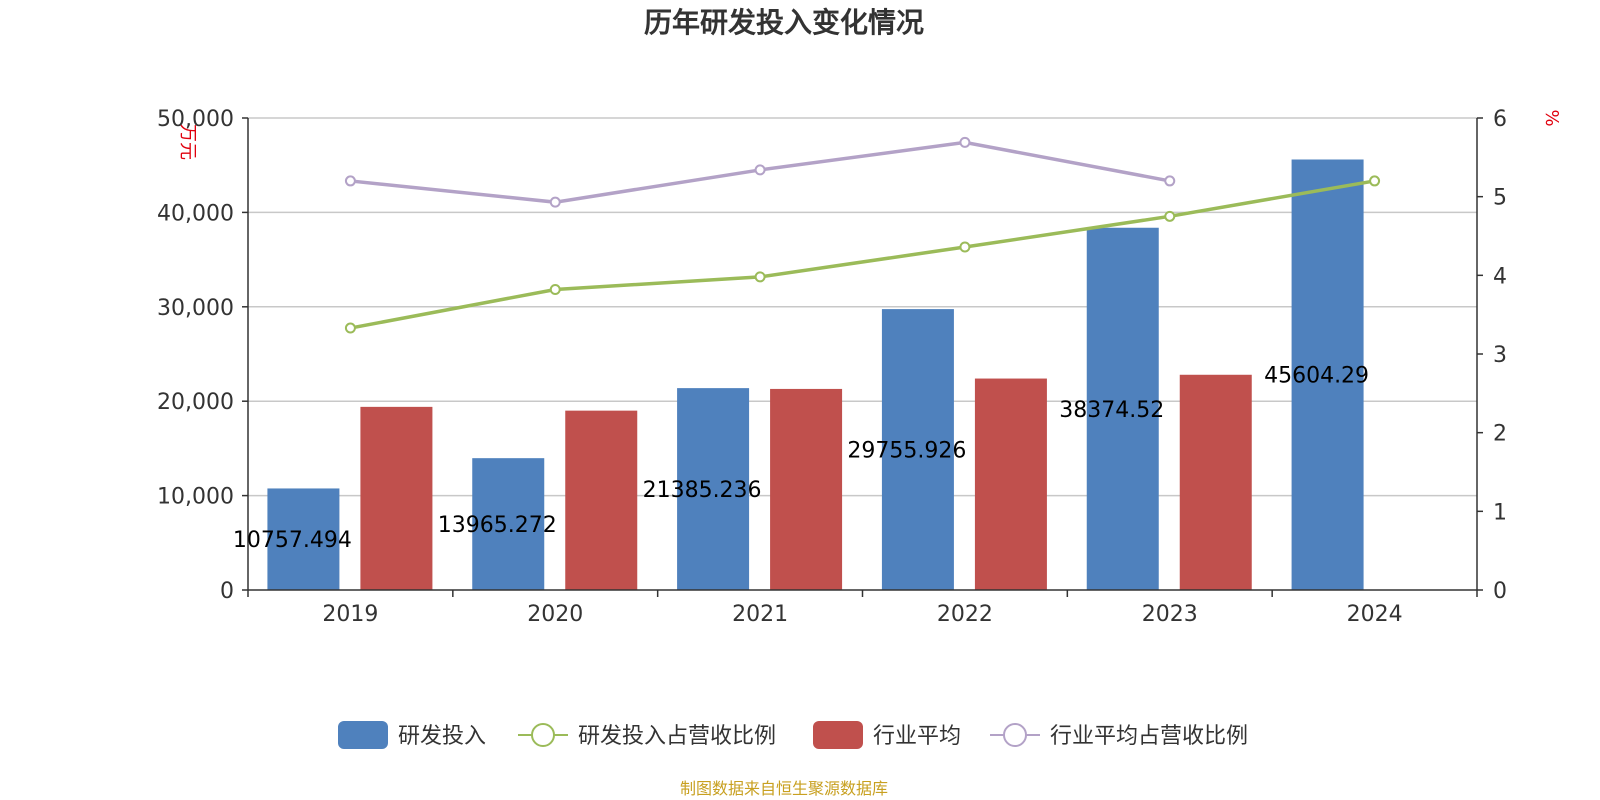 Image resolution: width=1600 pixels, height=800 pixels. I want to click on data-label: 21385.236, so click(702, 490).